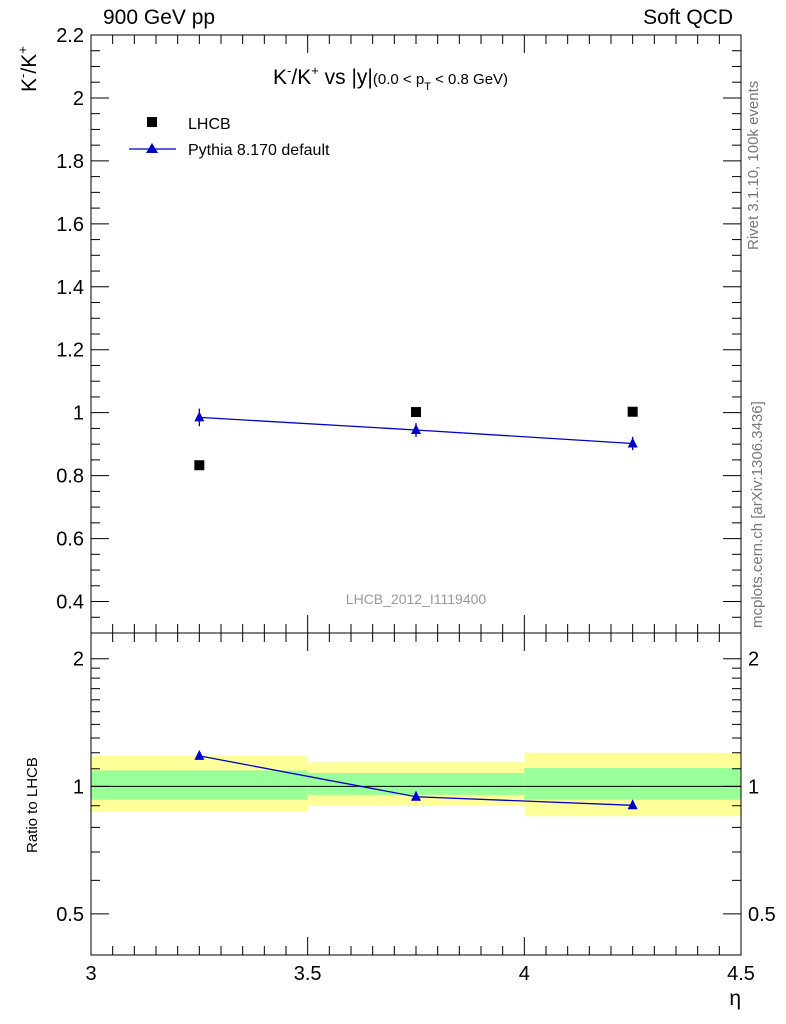  I want to click on x-tick-label: 4.5, so click(741, 974).